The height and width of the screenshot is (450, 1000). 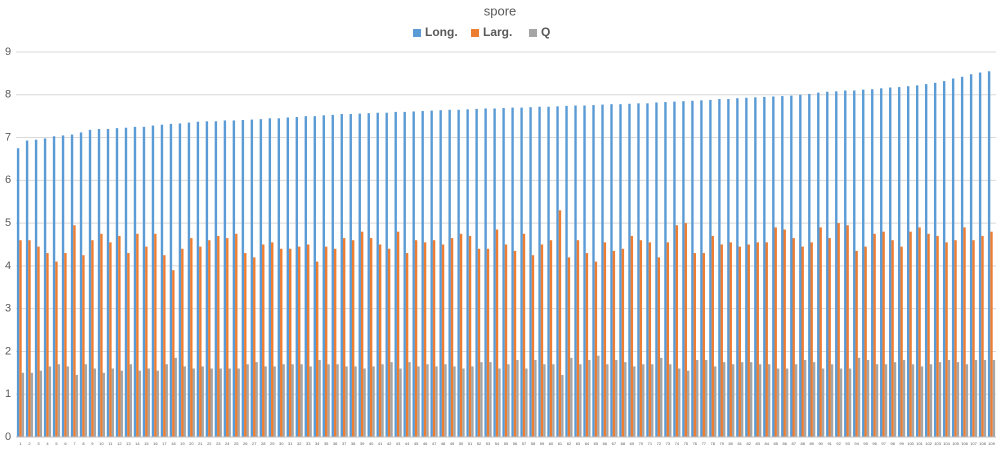 I want to click on x-tick-label: 91, so click(x=829, y=443).